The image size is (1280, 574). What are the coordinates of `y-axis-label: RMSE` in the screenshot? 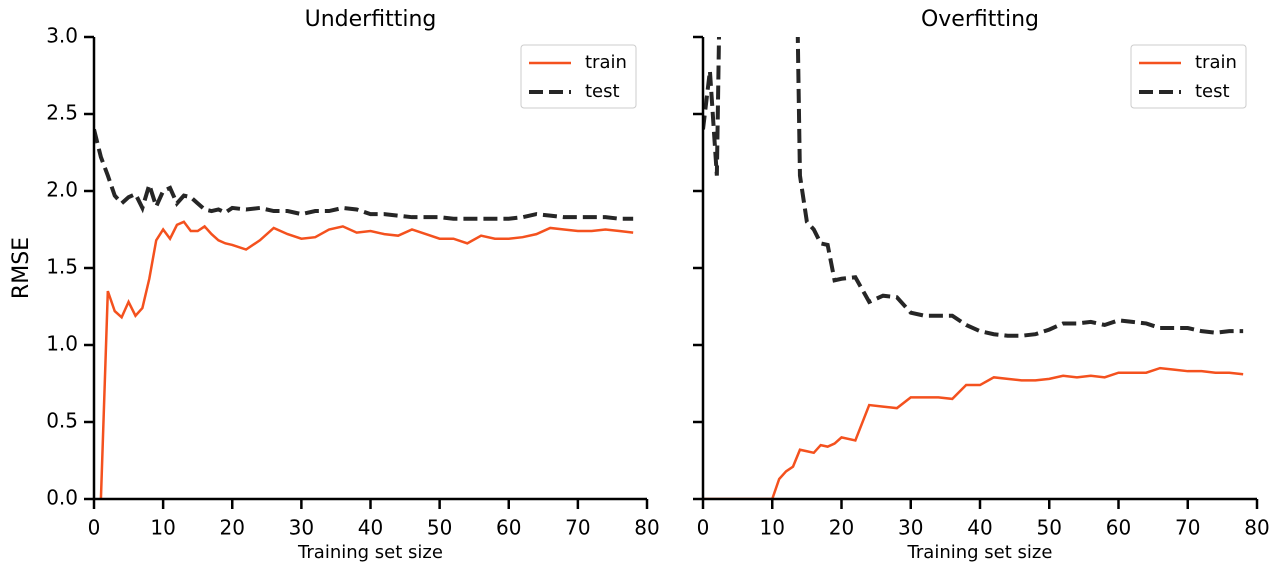 It's located at (21, 268).